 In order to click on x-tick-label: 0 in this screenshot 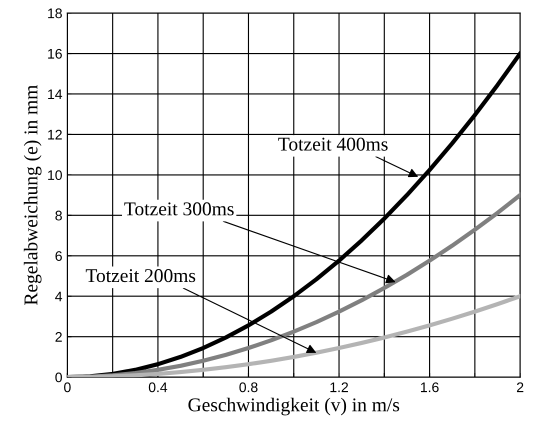, I will do `click(67, 387)`.